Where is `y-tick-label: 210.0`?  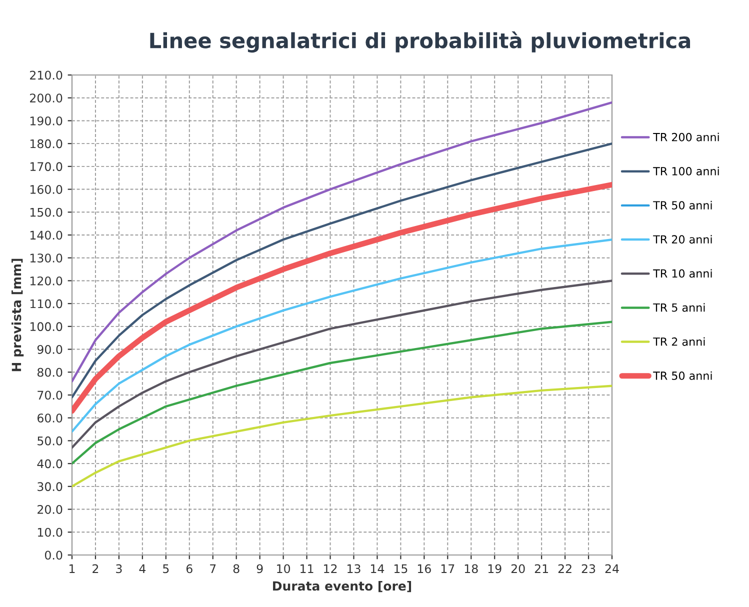 y-tick-label: 210.0 is located at coordinates (46, 75).